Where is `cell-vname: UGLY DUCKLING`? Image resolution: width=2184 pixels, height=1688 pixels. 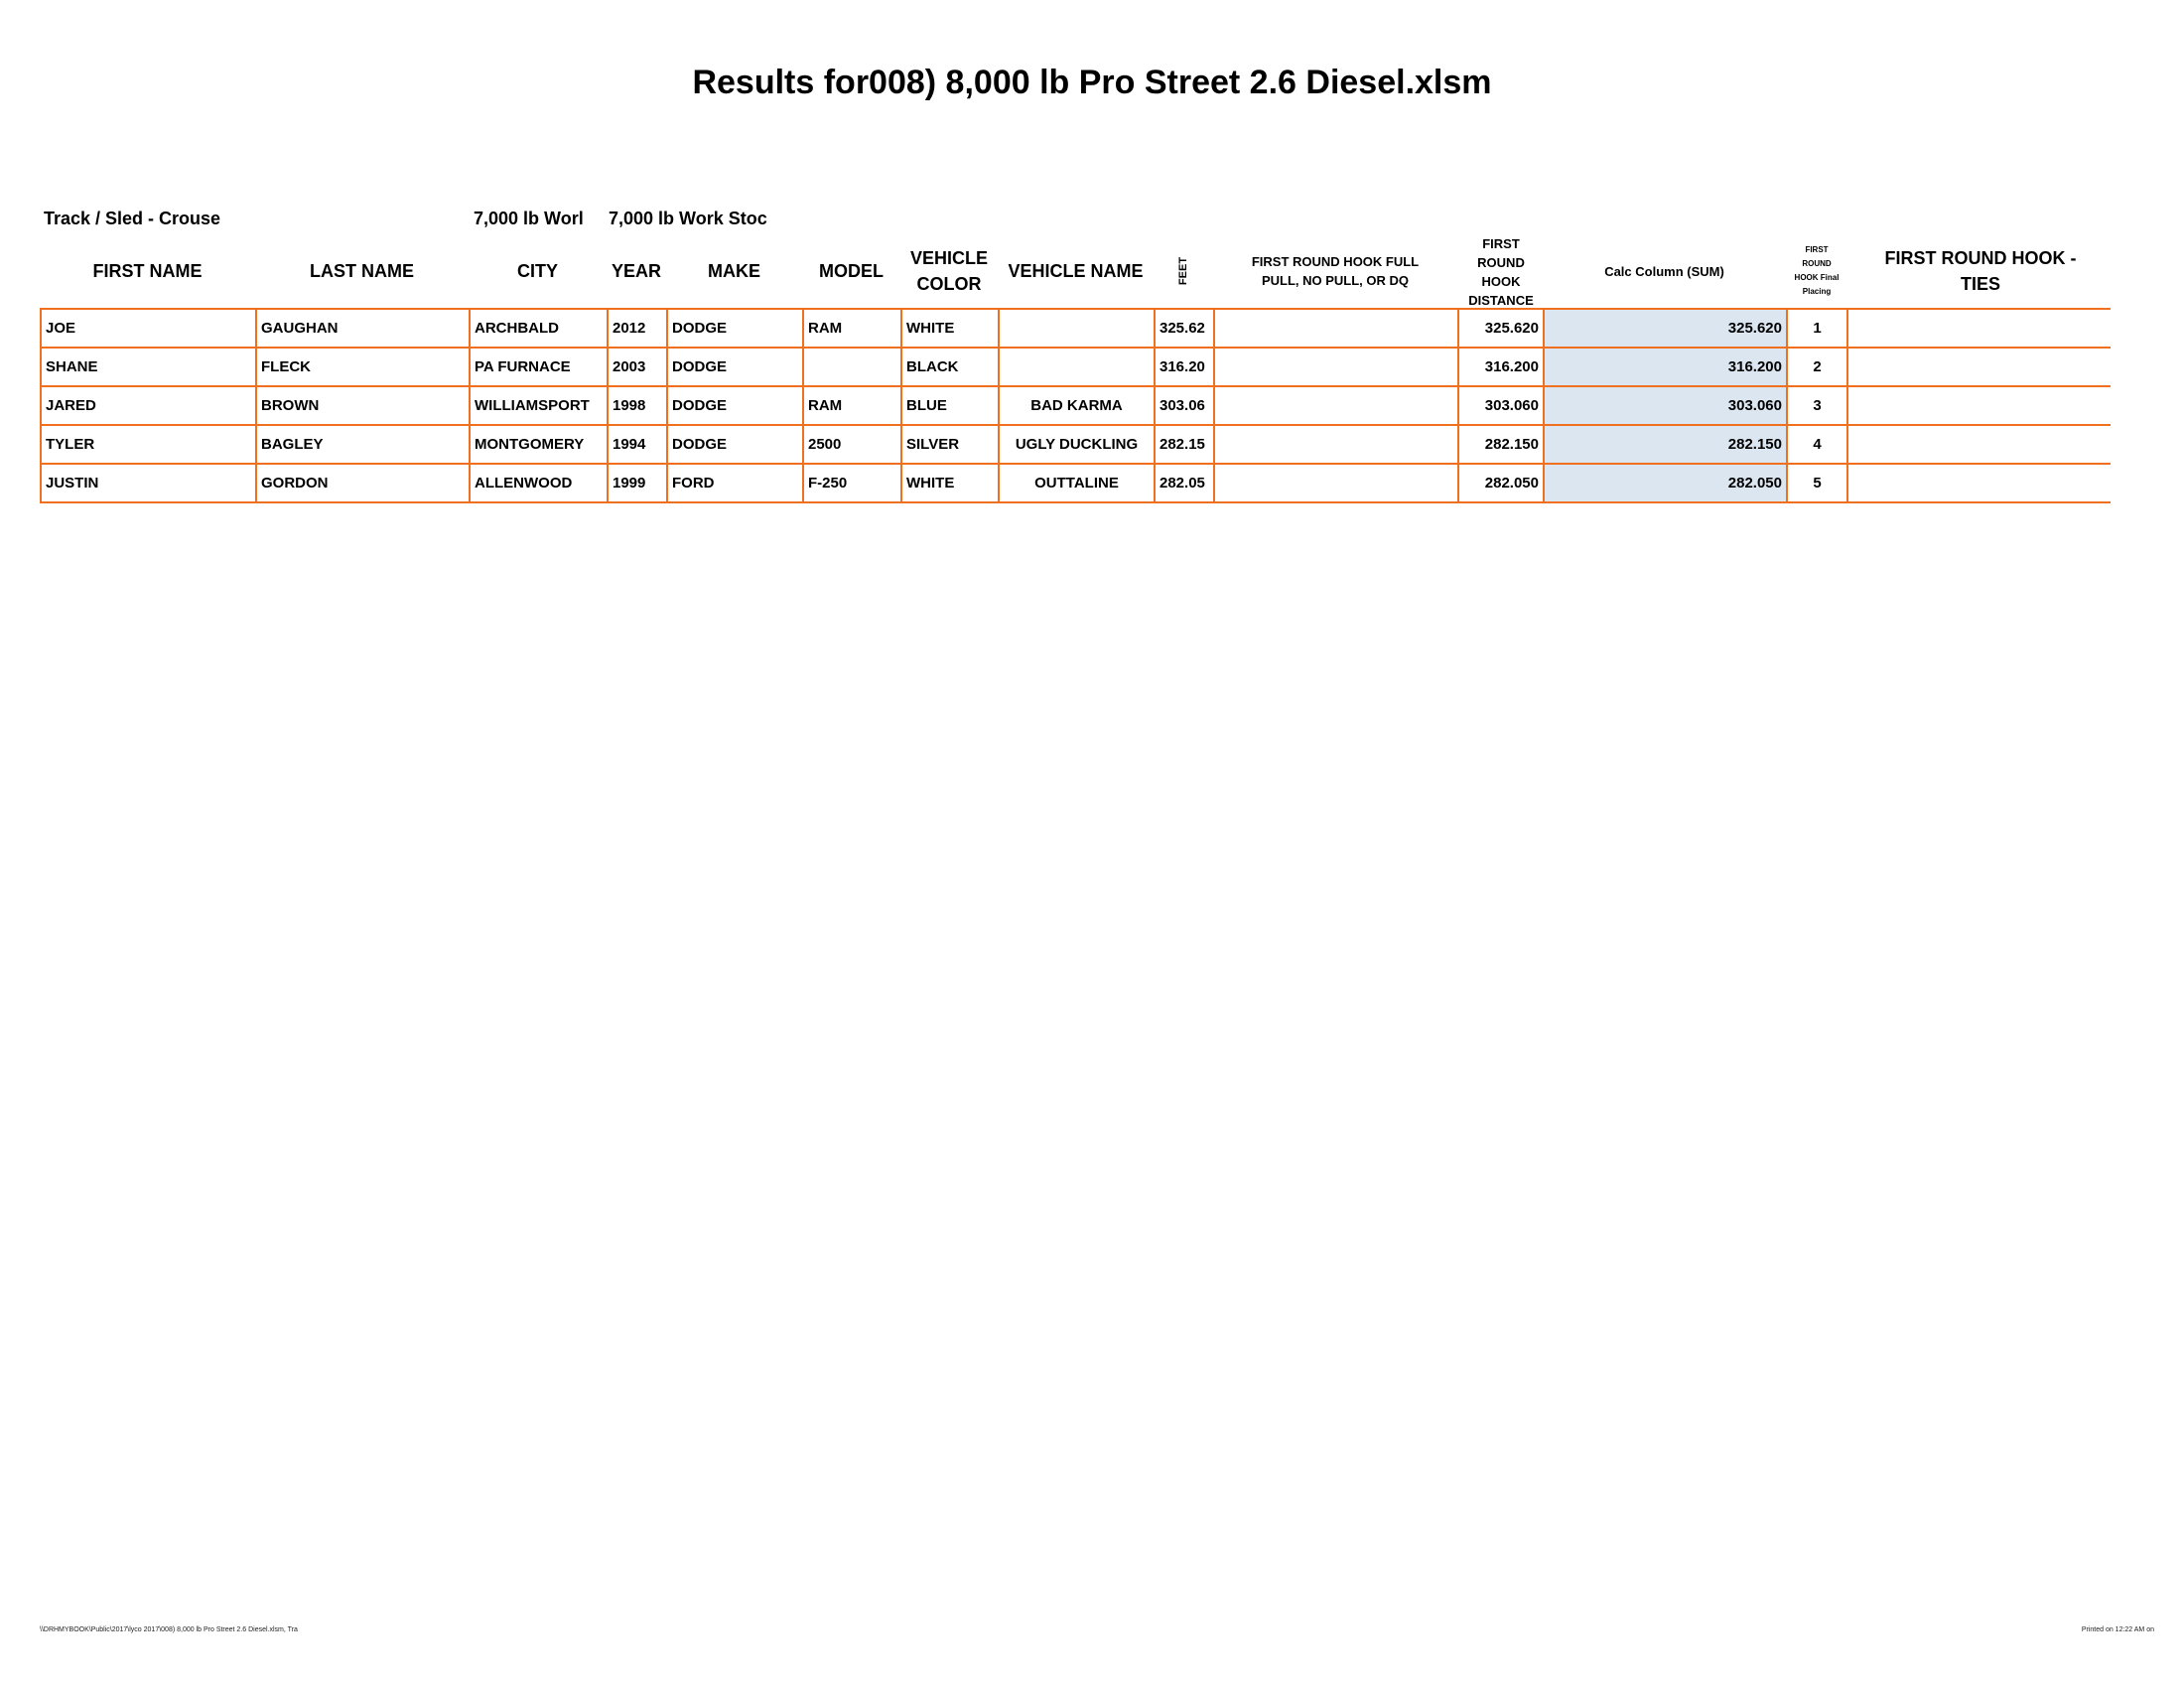 cell-vname: UGLY DUCKLING is located at coordinates (1077, 444).